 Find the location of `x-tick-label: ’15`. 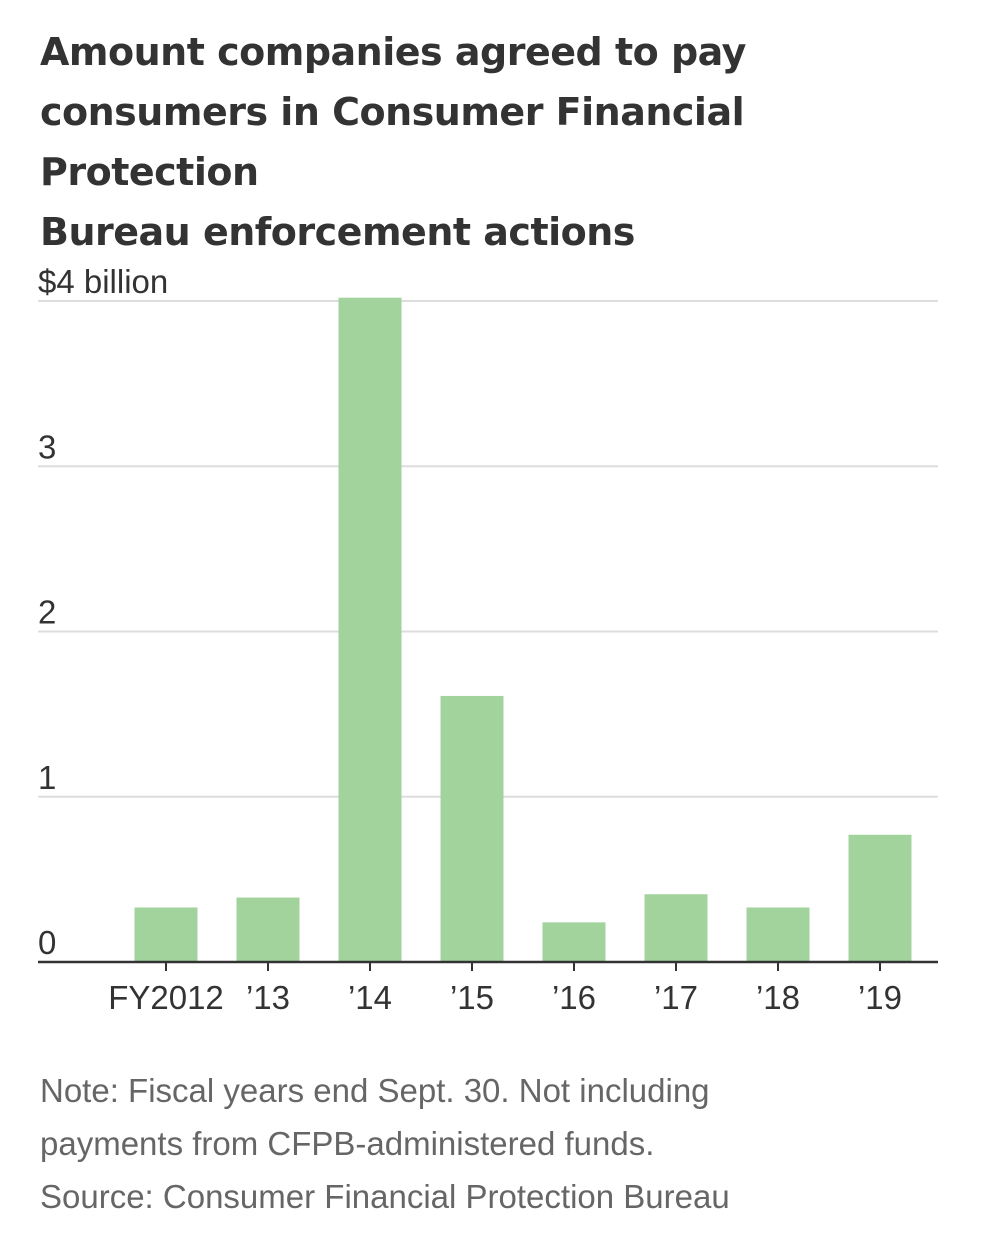

x-tick-label: ’15 is located at coordinates (472, 997).